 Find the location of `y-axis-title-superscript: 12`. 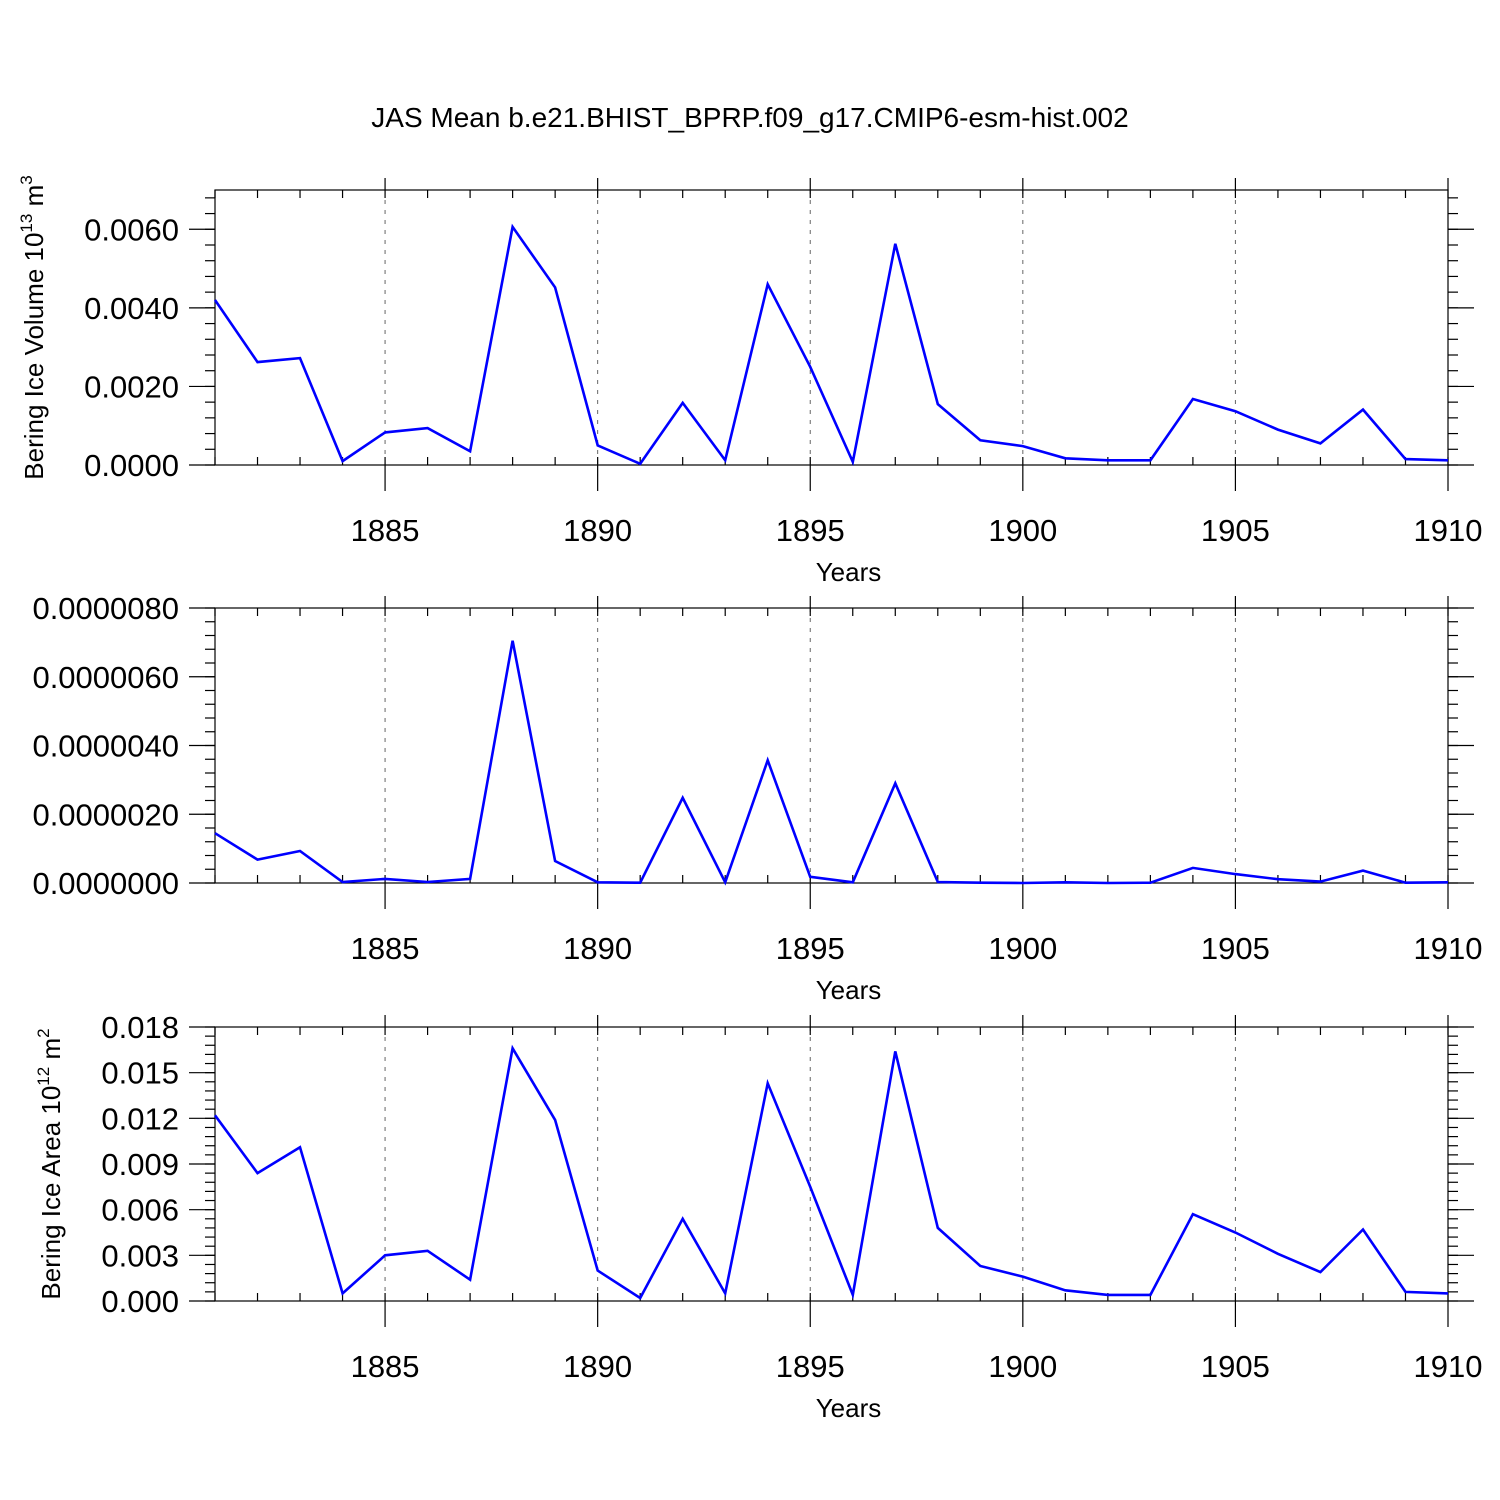

y-axis-title-superscript: 12 is located at coordinates (43, 1076).